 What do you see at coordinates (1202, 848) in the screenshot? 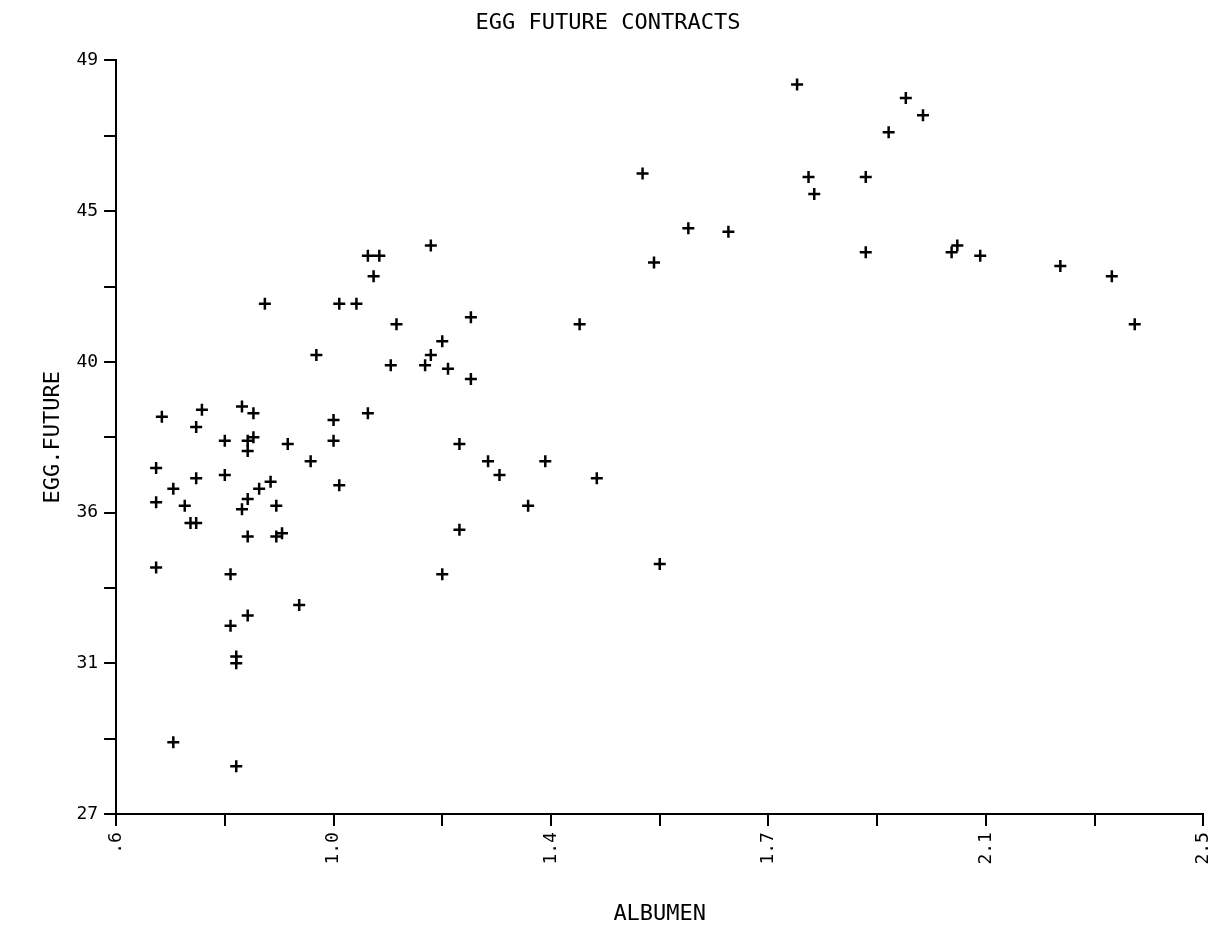
I see `x-tick-label: 2.5` at bounding box center [1202, 848].